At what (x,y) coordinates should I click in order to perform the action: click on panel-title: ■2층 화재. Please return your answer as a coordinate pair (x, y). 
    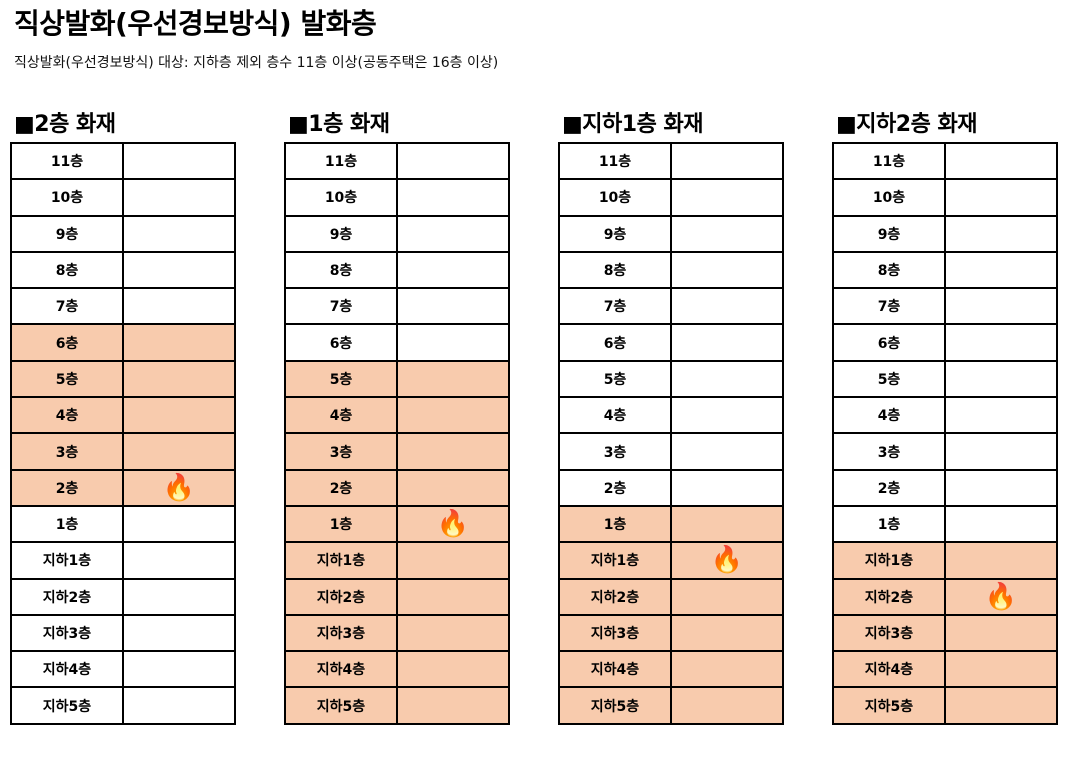
    Looking at the image, I should click on (65, 124).